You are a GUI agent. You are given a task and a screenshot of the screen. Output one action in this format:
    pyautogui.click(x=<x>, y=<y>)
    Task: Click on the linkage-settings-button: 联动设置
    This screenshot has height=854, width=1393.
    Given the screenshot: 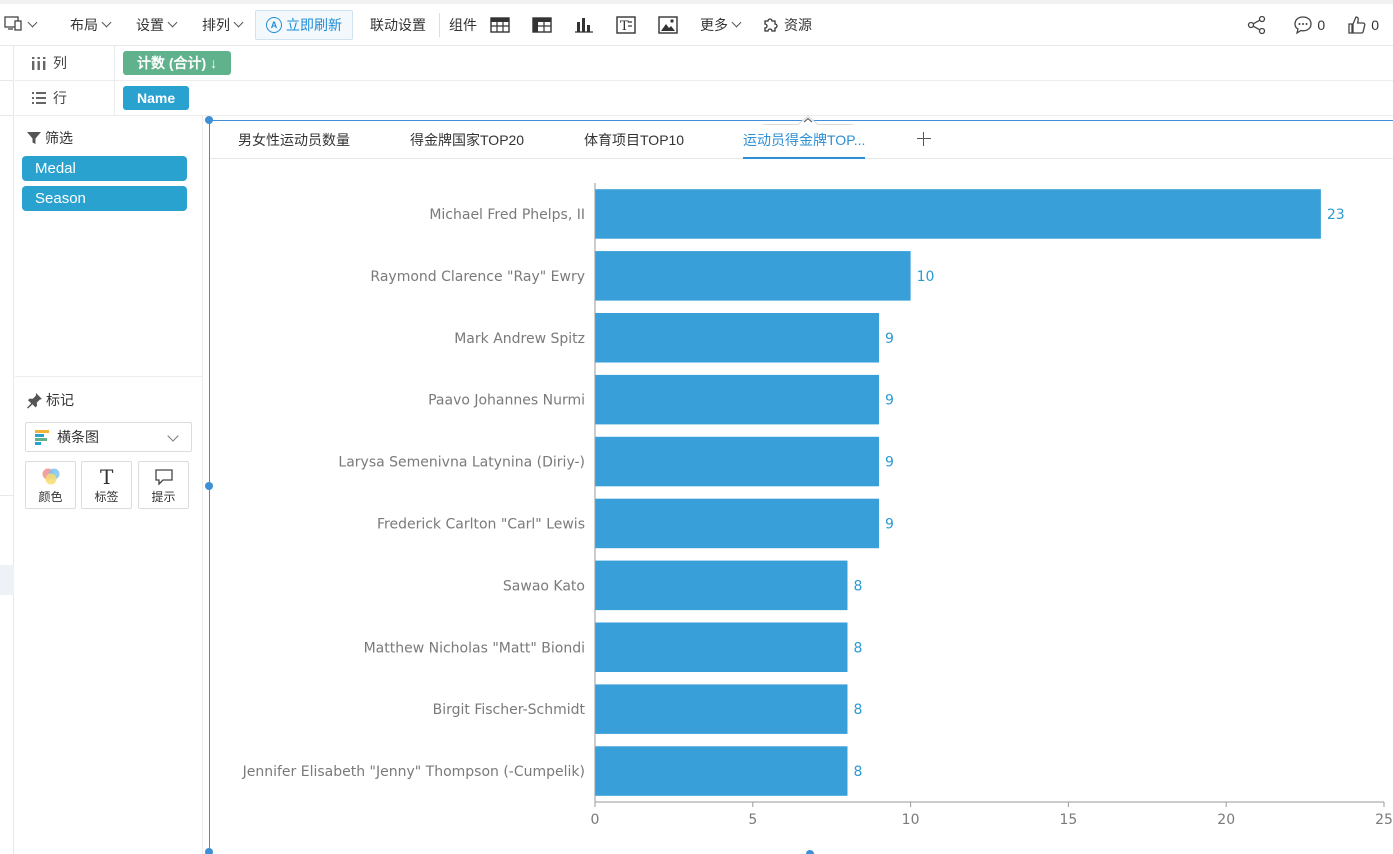 What is the action you would take?
    pyautogui.click(x=398, y=25)
    